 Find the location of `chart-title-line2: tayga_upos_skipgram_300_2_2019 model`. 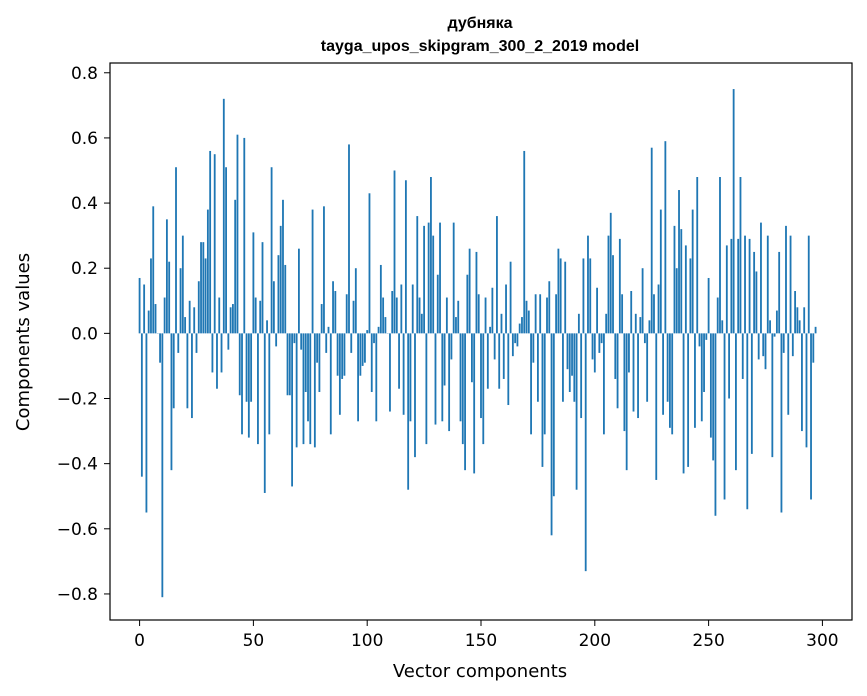

chart-title-line2: tayga_upos_skipgram_300_2_2019 model is located at coordinates (480, 46).